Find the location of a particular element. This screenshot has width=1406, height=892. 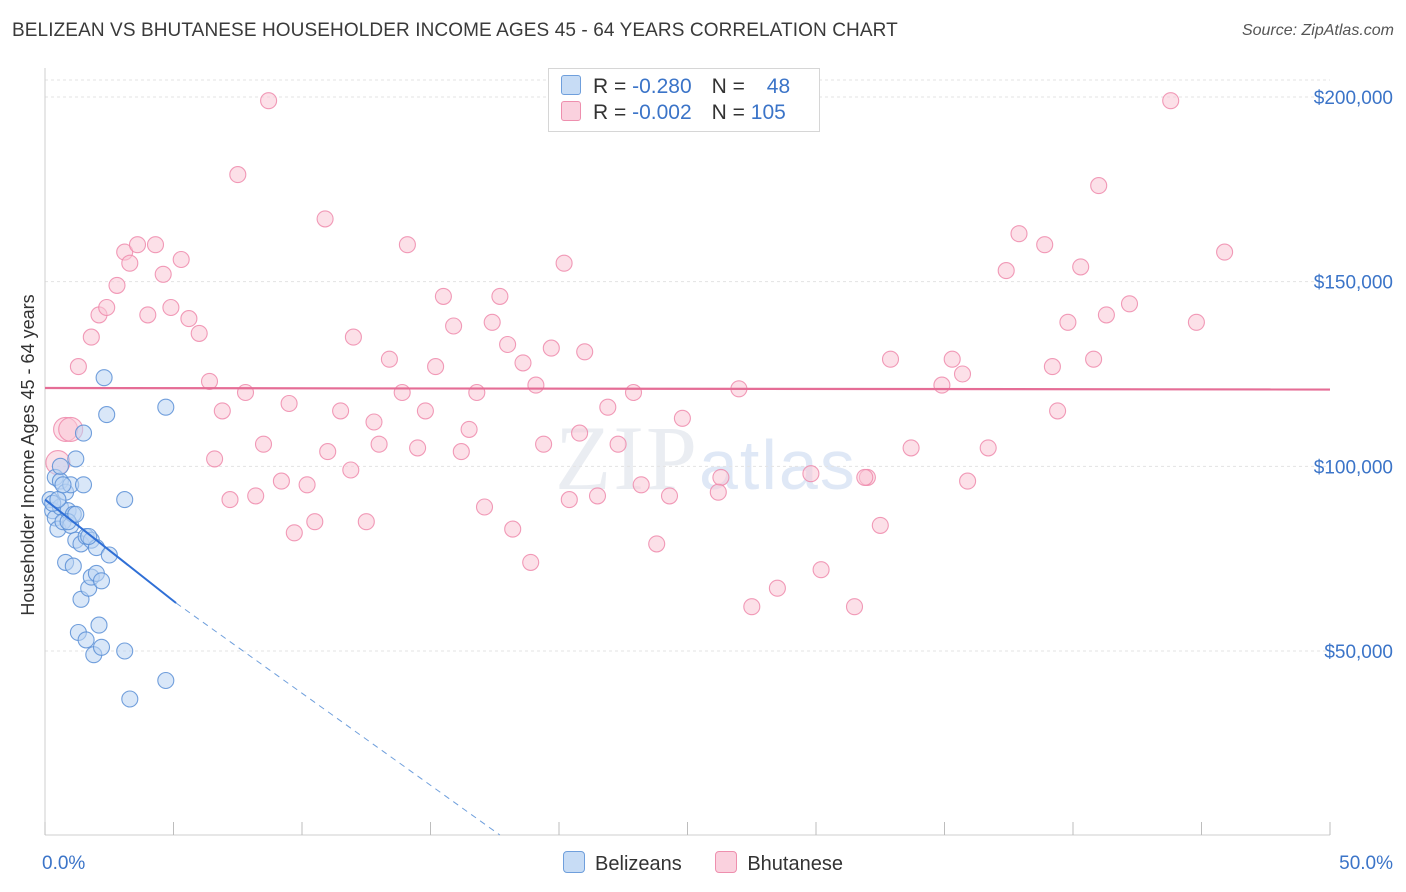

belizeans-trend-line is located at coordinates (110, 551).